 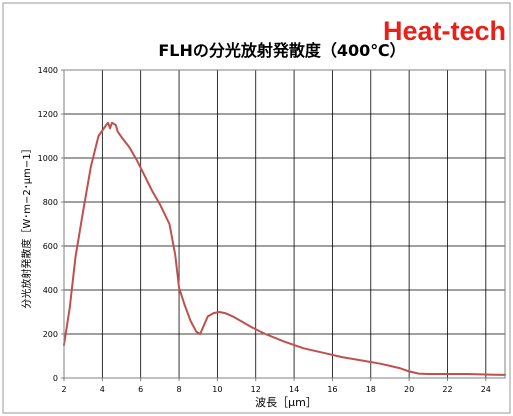 I want to click on x-tick-label: 4, so click(x=102, y=389).